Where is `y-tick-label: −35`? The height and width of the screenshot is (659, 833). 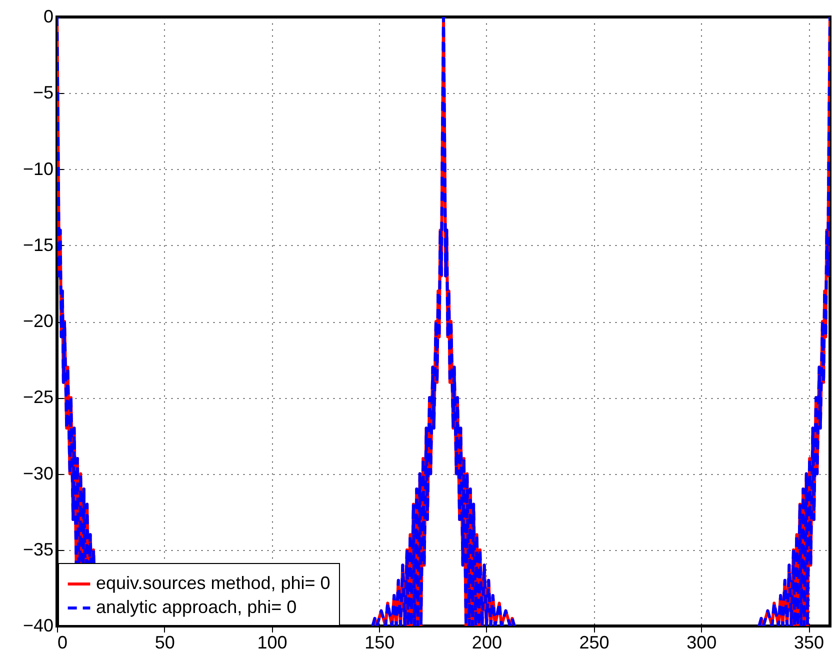 y-tick-label: −35 is located at coordinates (38, 549).